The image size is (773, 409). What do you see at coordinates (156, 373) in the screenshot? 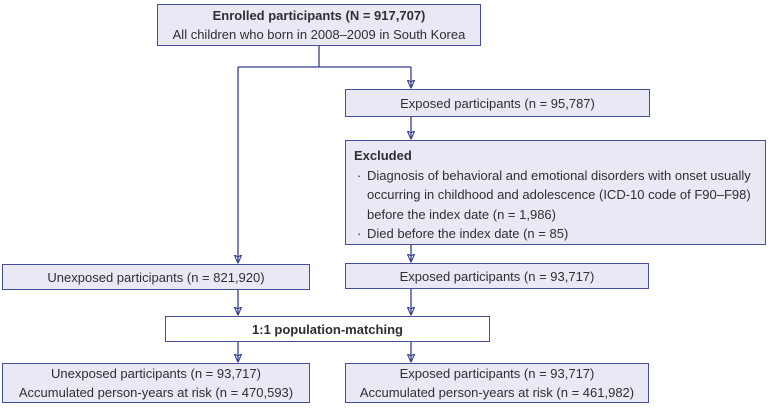
I see `unexposed-final-label: Unexposed participants (n = 93,717)` at bounding box center [156, 373].